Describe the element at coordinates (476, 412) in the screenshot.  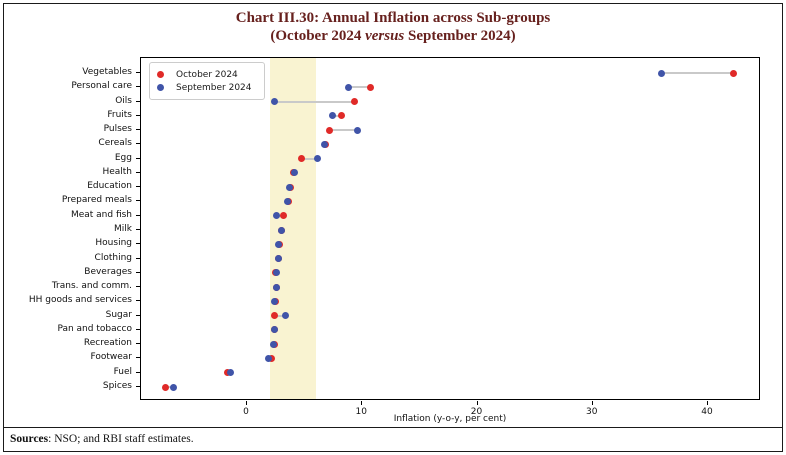
I see `x-axis-tick-label: 20` at that location.